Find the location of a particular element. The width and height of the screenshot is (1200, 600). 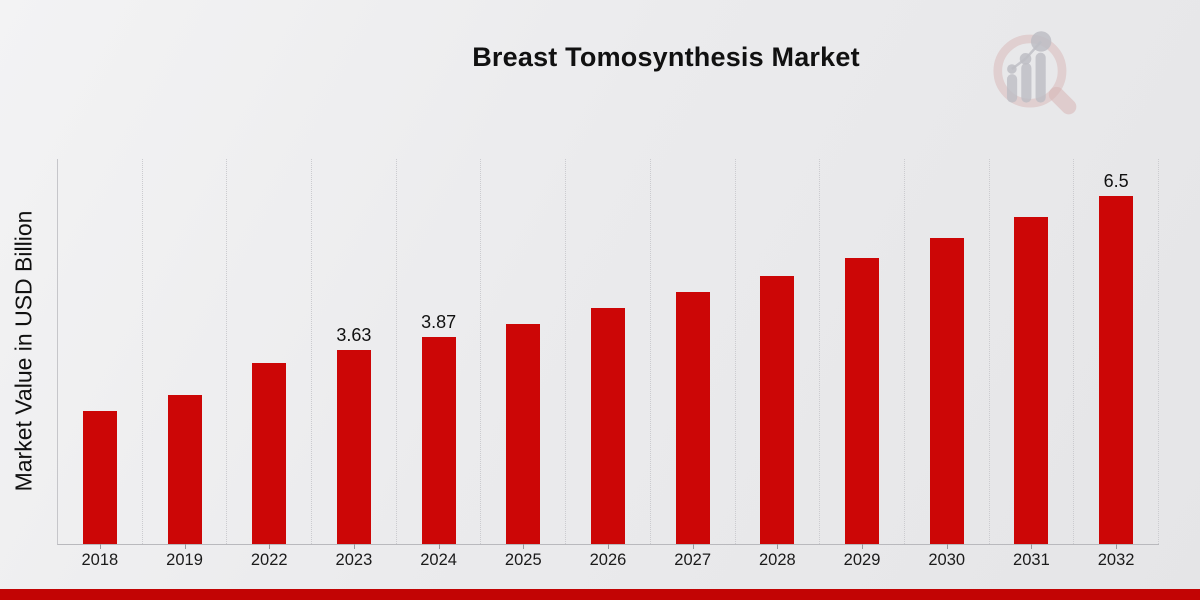

chart-column-2022: 2022 is located at coordinates (270, 364).